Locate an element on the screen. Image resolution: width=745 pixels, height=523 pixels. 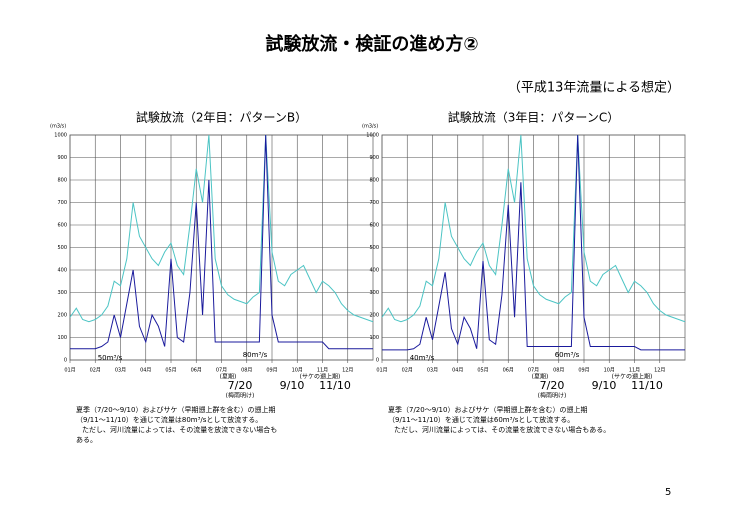
note: ただし、河川流量によっては、その流量を放流できない場合も is located at coordinates (179, 429).